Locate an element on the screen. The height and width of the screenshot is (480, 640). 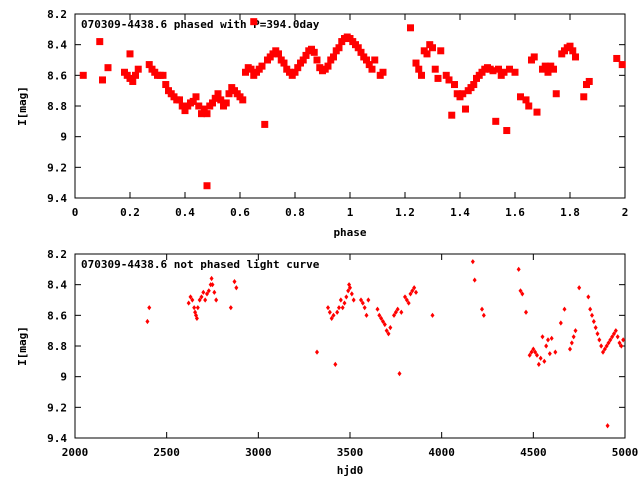
x-tick-label: 4000 is located at coordinates (441, 452).